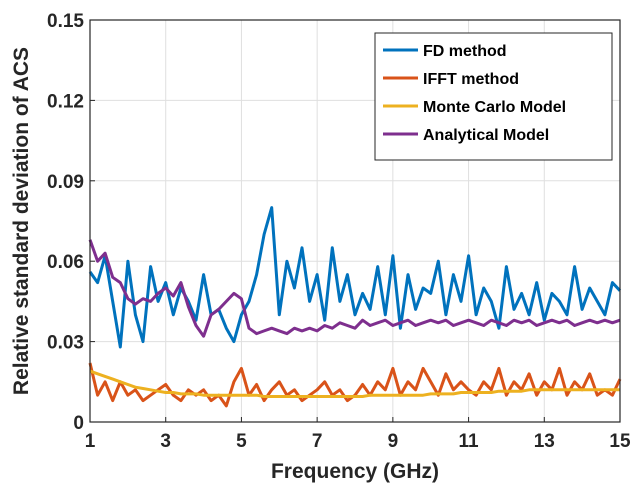  I want to click on y-axis-label: Relative standard deviation of ACS, so click(21, 221).